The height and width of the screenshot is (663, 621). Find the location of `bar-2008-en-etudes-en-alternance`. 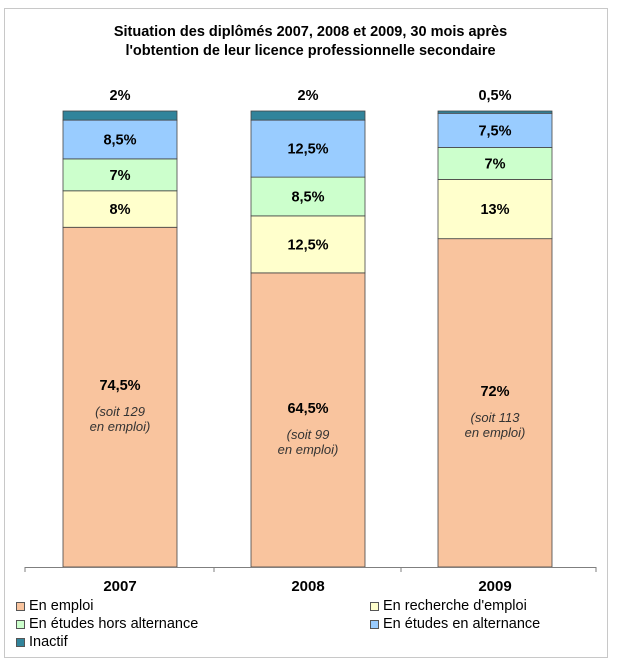

bar-2008-en-etudes-en-alternance is located at coordinates (308, 148).